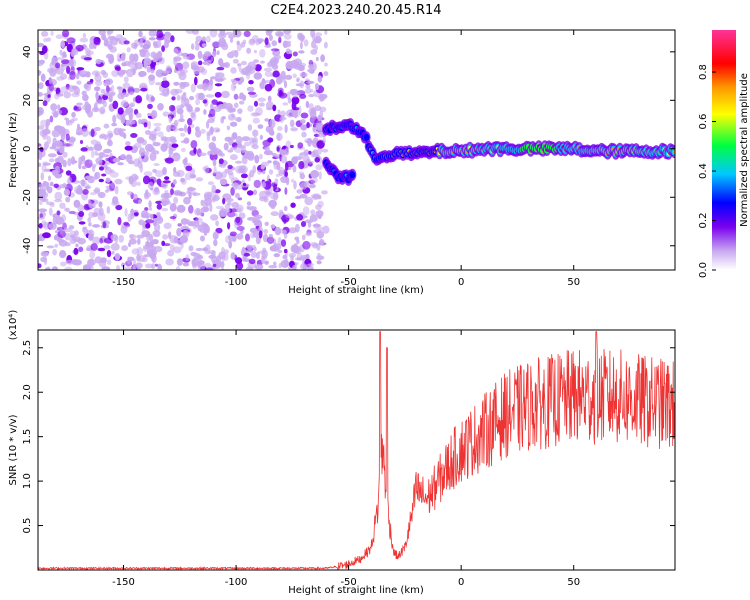 The width and height of the screenshot is (750, 600). I want to click on x-tick-label: -100, so click(236, 282).